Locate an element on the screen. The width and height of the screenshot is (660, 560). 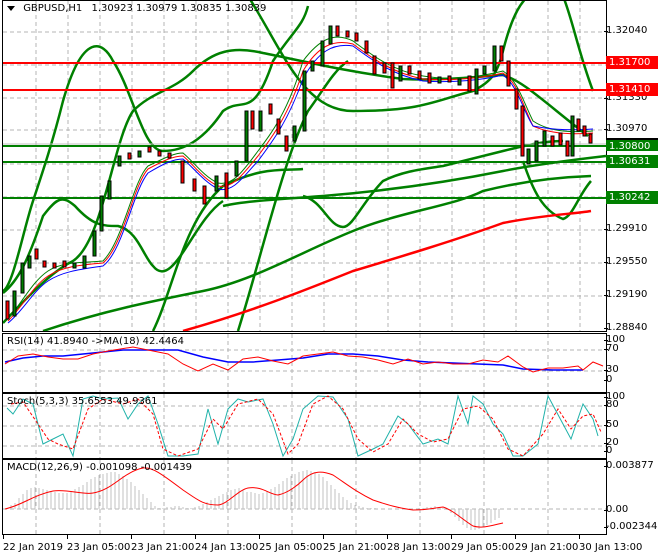
macd-plot is located at coordinates (304, 497).